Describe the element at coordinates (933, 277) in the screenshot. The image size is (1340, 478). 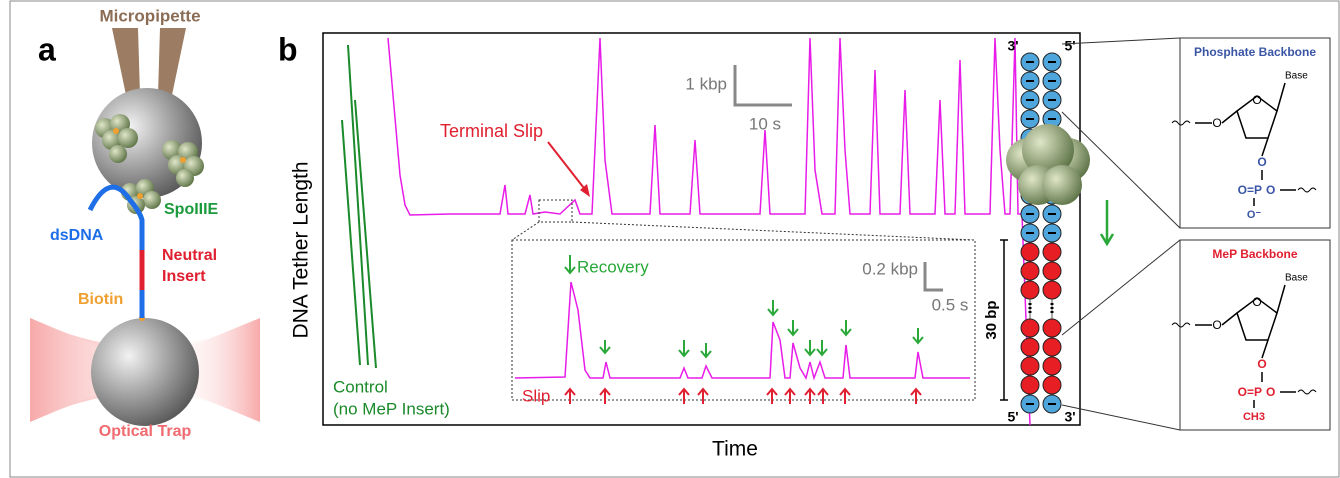
I see `inset-scale-bar` at that location.